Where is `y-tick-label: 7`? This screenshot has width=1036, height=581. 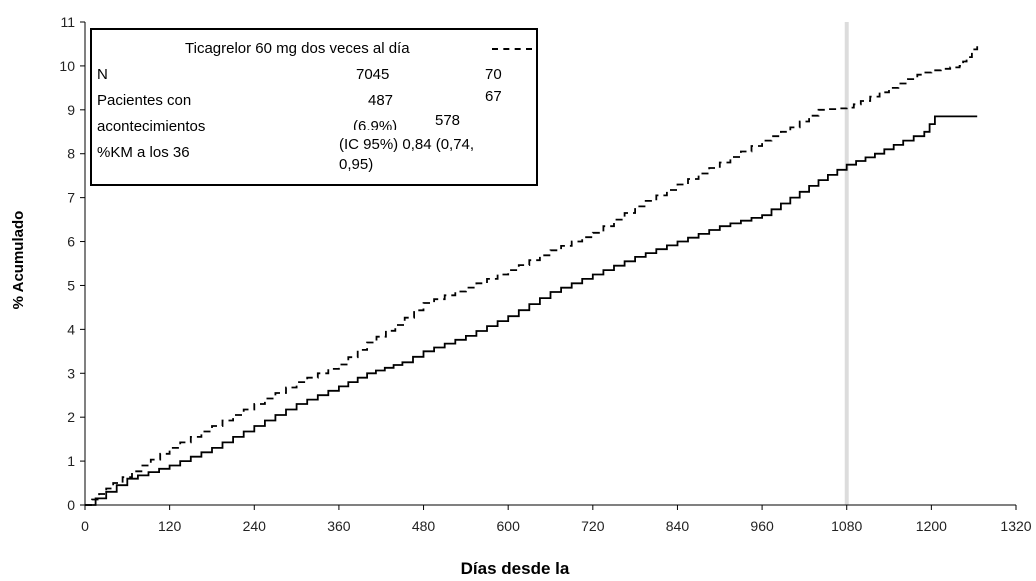 y-tick-label: 7 is located at coordinates (71, 198).